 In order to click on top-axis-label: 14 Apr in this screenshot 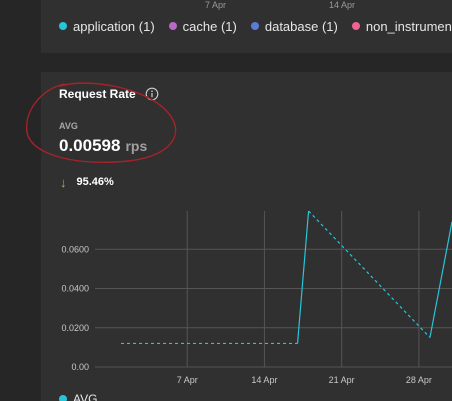, I will do `click(342, 5)`.